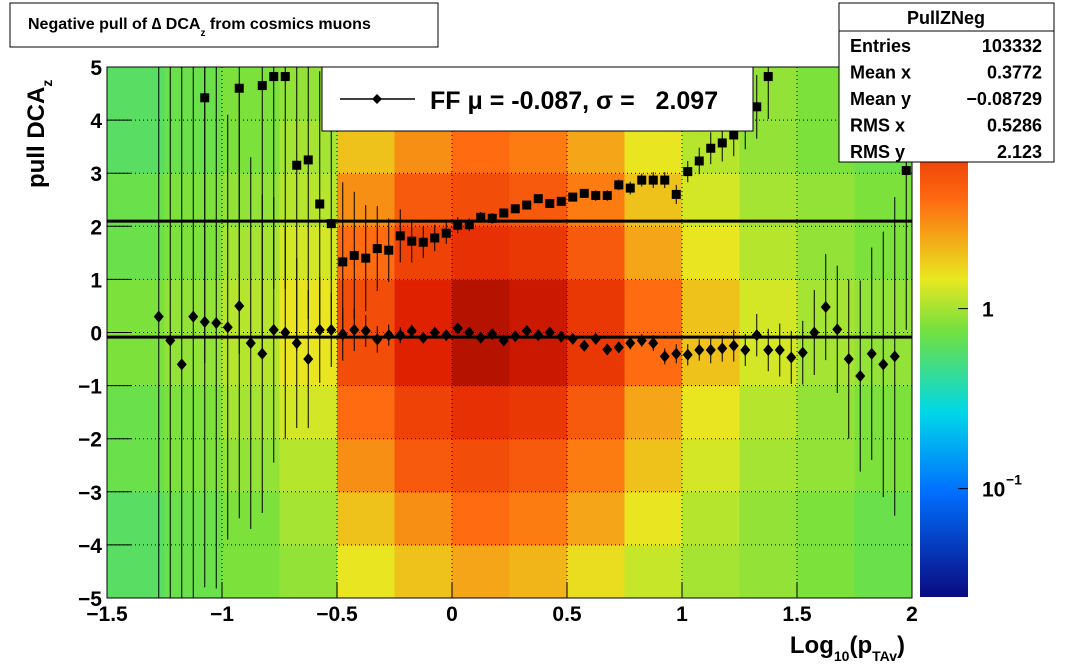  What do you see at coordinates (946, 18) in the screenshot?
I see `stats-title: PullZNeg` at bounding box center [946, 18].